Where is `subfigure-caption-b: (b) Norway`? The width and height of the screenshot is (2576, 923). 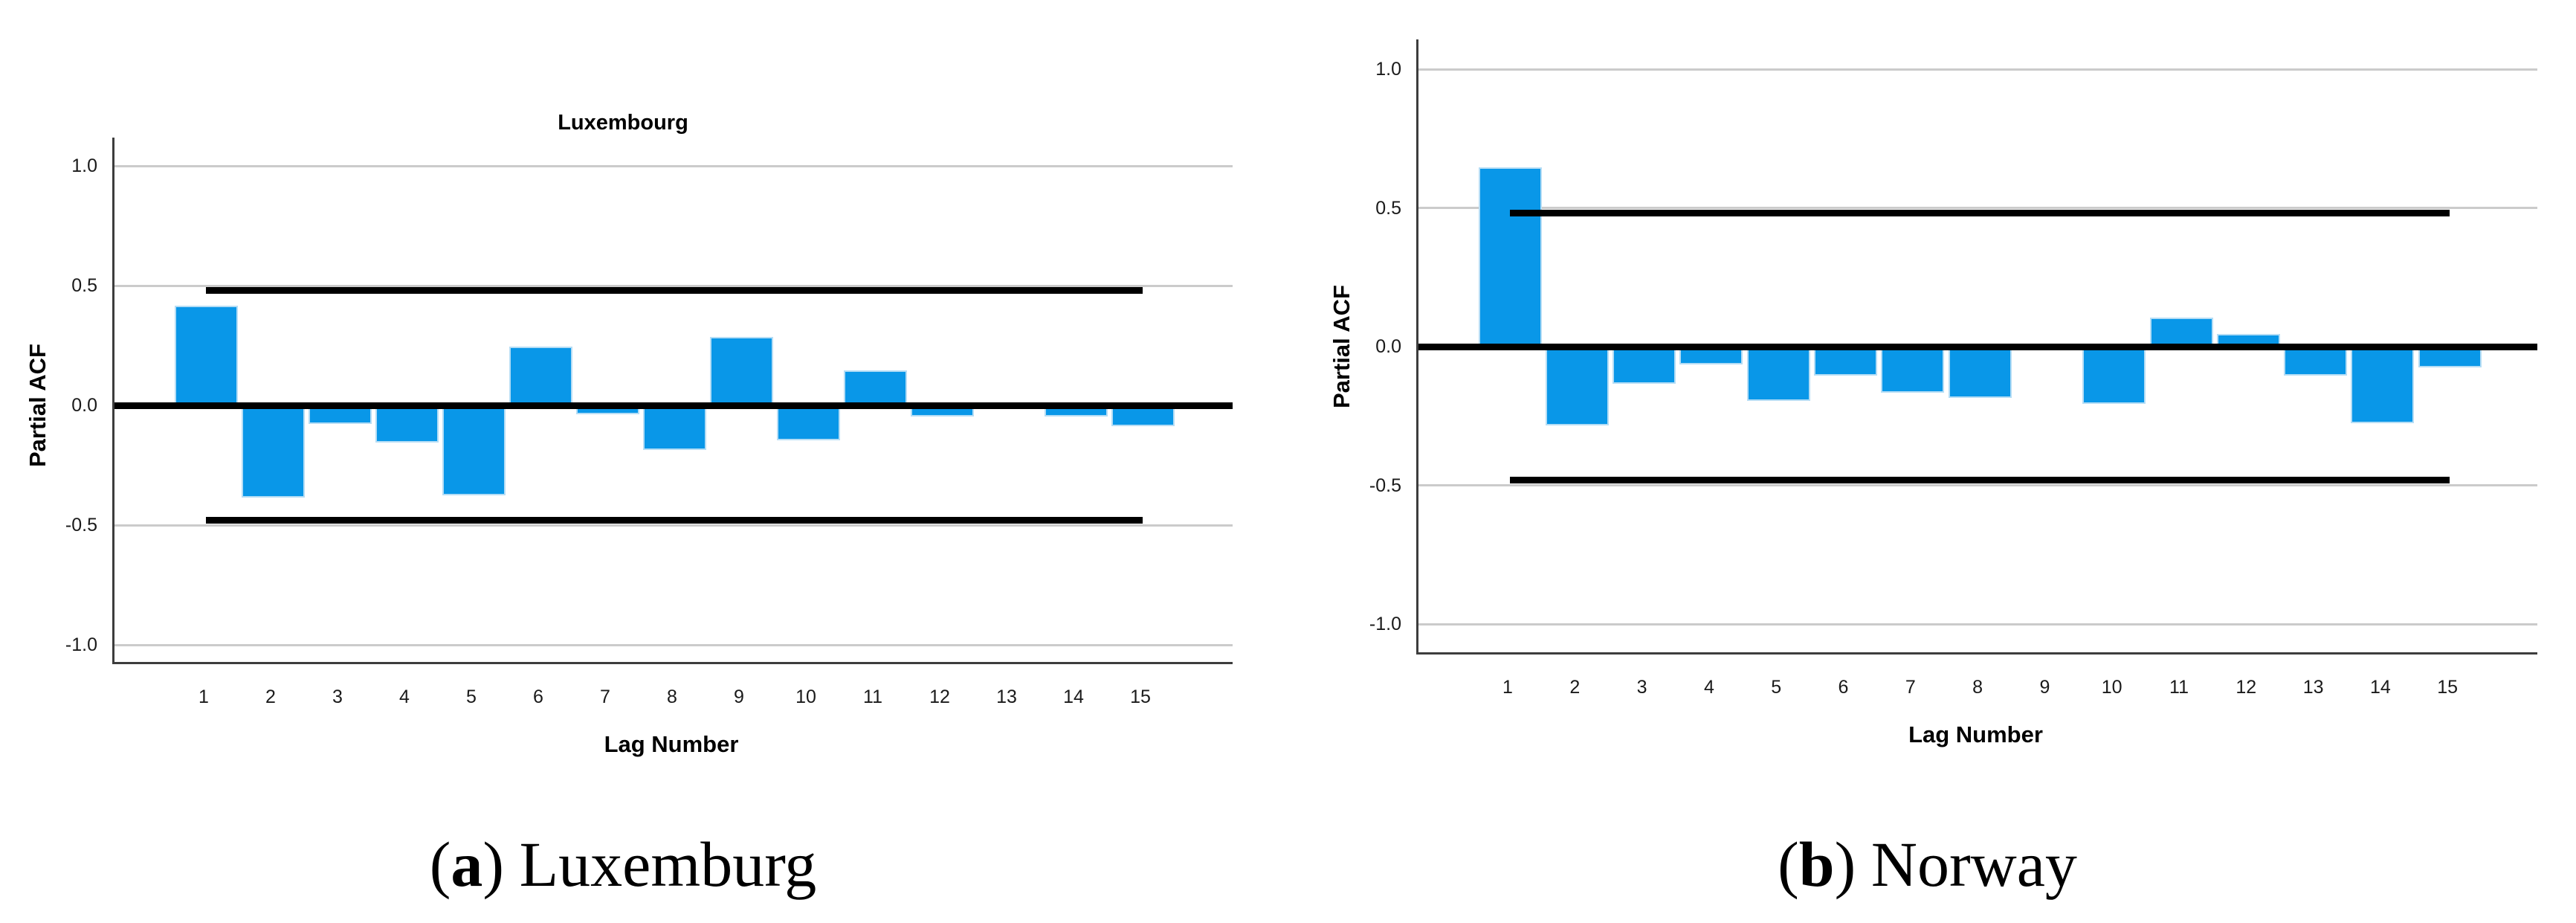
subfigure-caption-b: (b) Norway is located at coordinates (1927, 864).